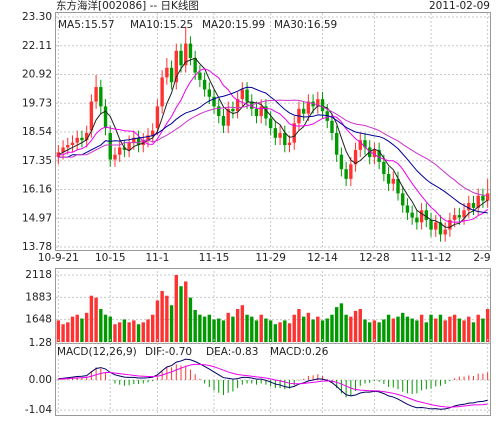 Image resolution: width=500 pixels, height=425 pixels. What do you see at coordinates (127, 6) in the screenshot?
I see `chart-title: 东方海洋[002086] -- 日K线图` at bounding box center [127, 6].